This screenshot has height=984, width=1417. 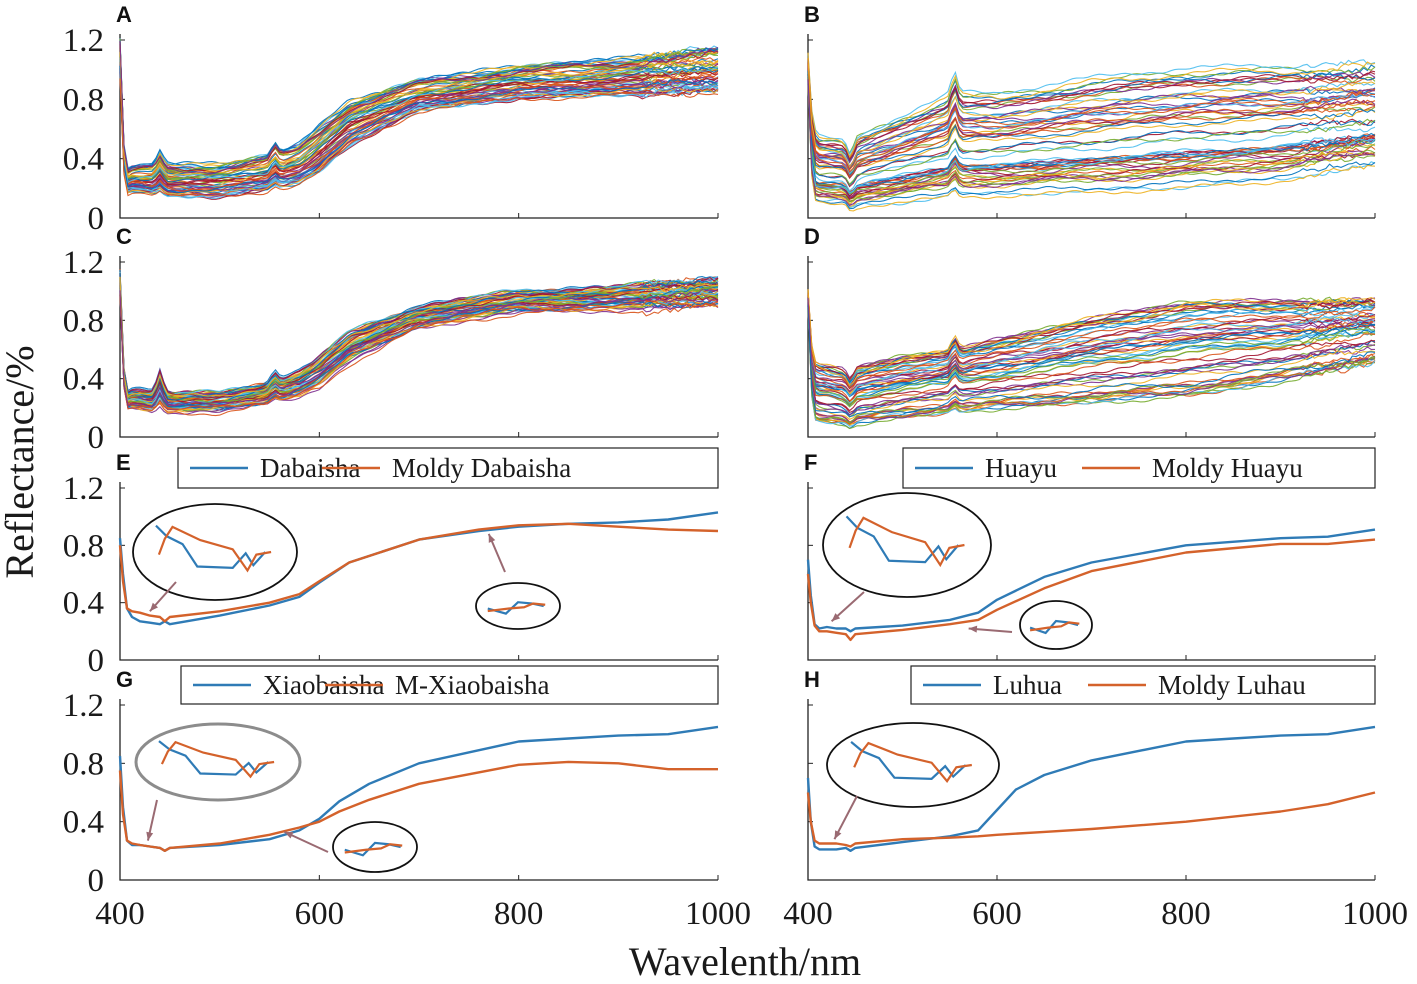 What do you see at coordinates (1139, 468) in the screenshot?
I see `legend-f: Huayu Moldy Huayu` at bounding box center [1139, 468].